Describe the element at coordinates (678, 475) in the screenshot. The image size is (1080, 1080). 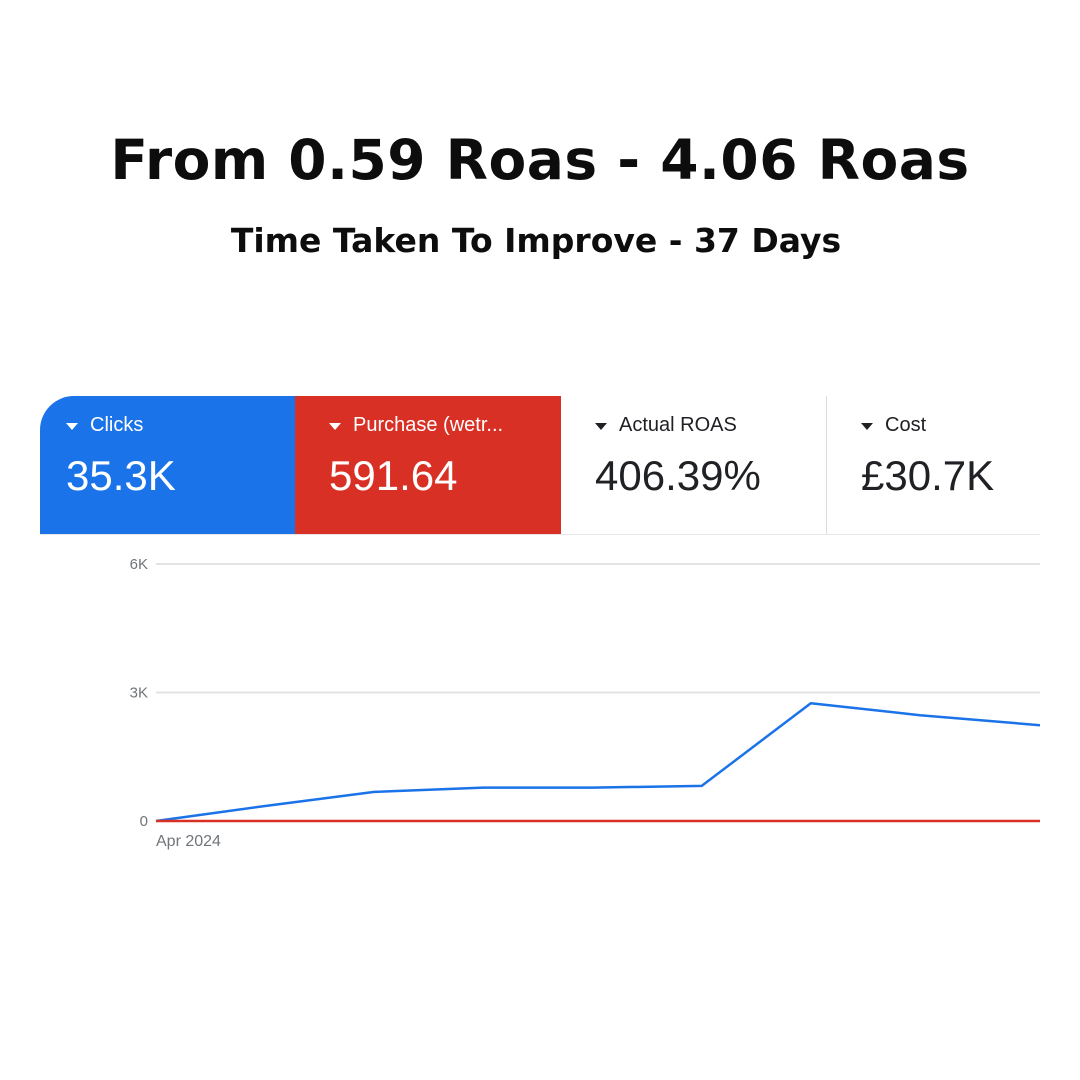
I see `metric-value-actual-roas: 406.39%` at that location.